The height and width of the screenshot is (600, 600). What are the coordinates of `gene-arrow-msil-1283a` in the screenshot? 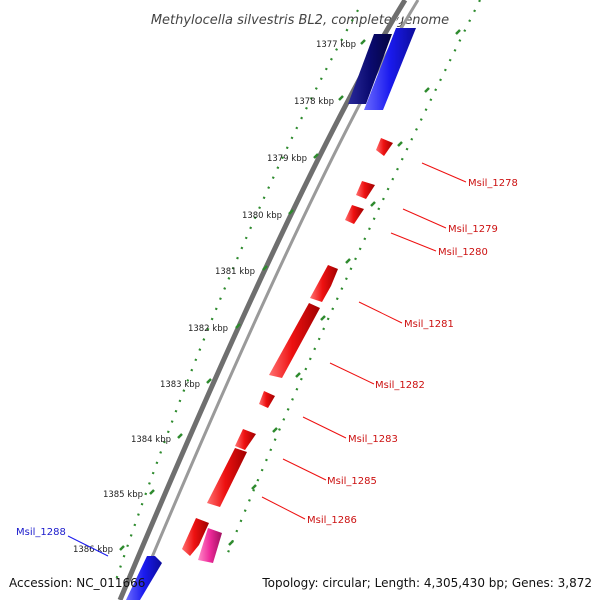 It's located at (267, 399).